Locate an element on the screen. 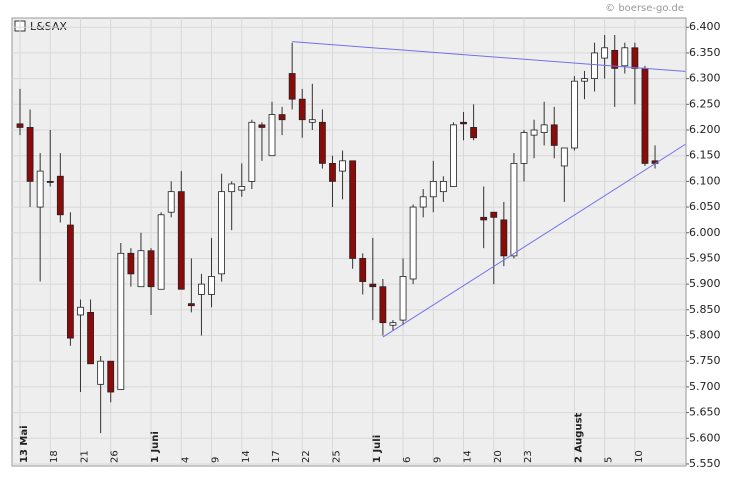  x-tick-label: 2 August is located at coordinates (578, 437).